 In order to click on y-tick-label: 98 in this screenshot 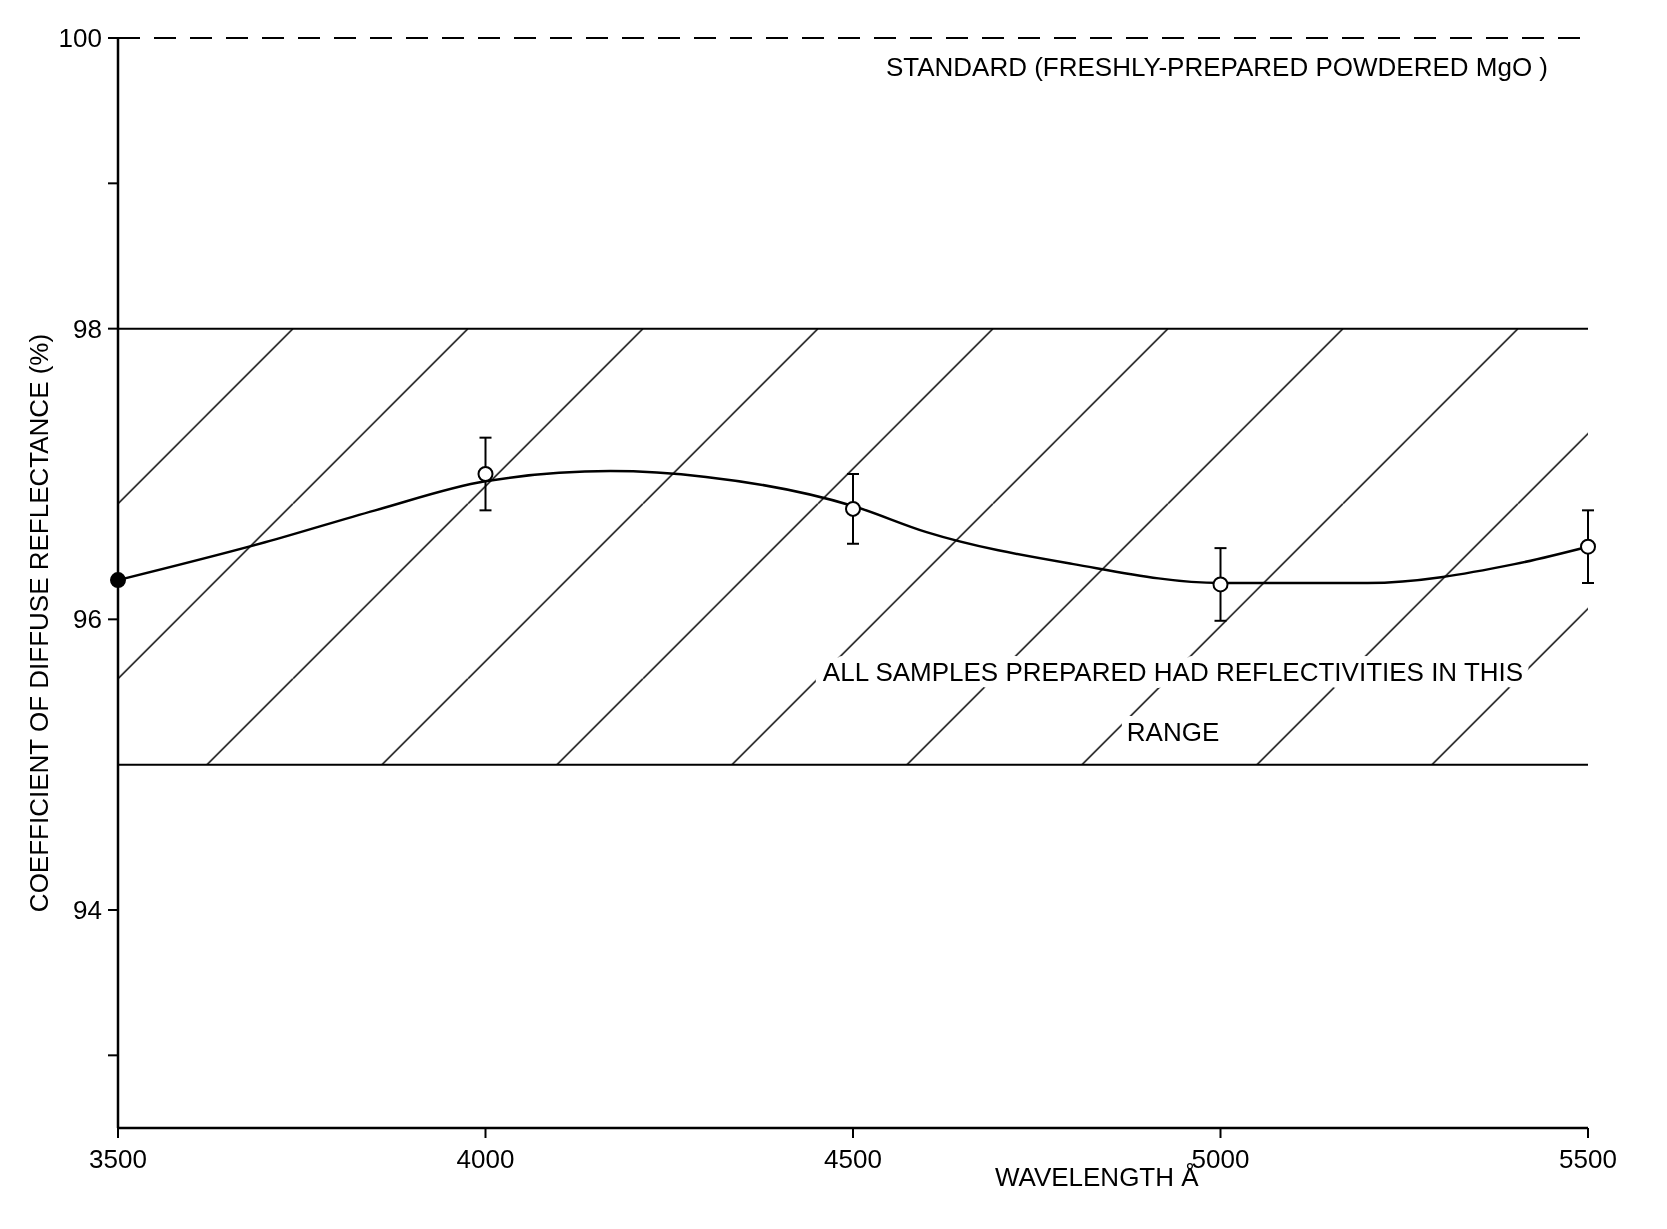, I will do `click(87, 328)`.